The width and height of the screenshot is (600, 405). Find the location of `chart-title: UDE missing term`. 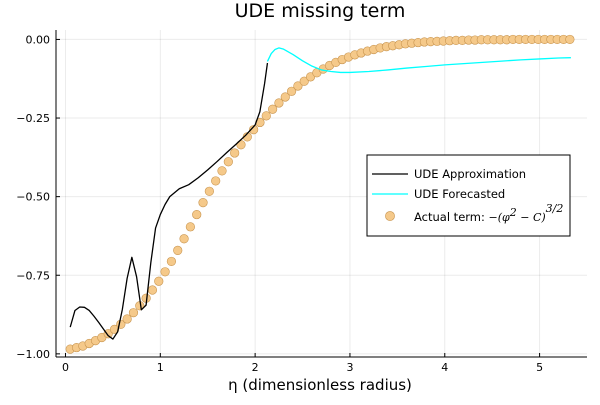

chart-title: UDE missing term is located at coordinates (320, 11).